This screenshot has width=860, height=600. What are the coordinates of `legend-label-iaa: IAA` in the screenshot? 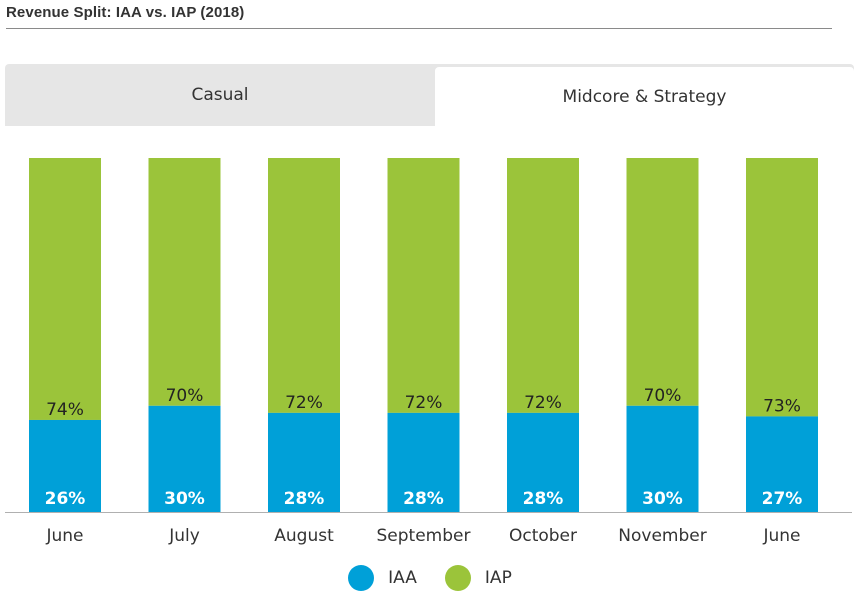 It's located at (402, 578).